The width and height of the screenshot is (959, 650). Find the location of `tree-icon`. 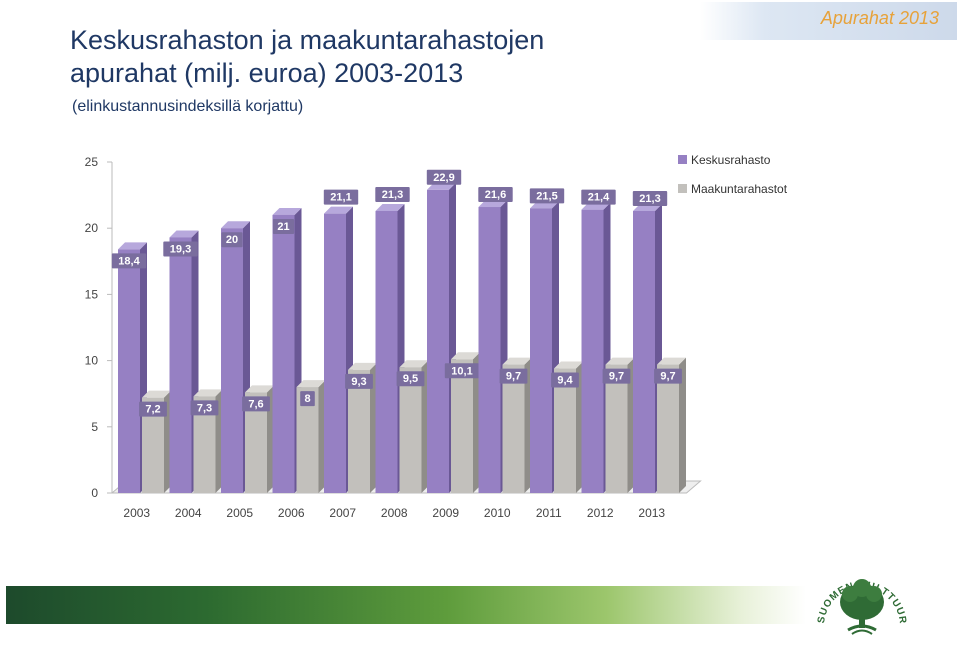

tree-icon is located at coordinates (862, 607).